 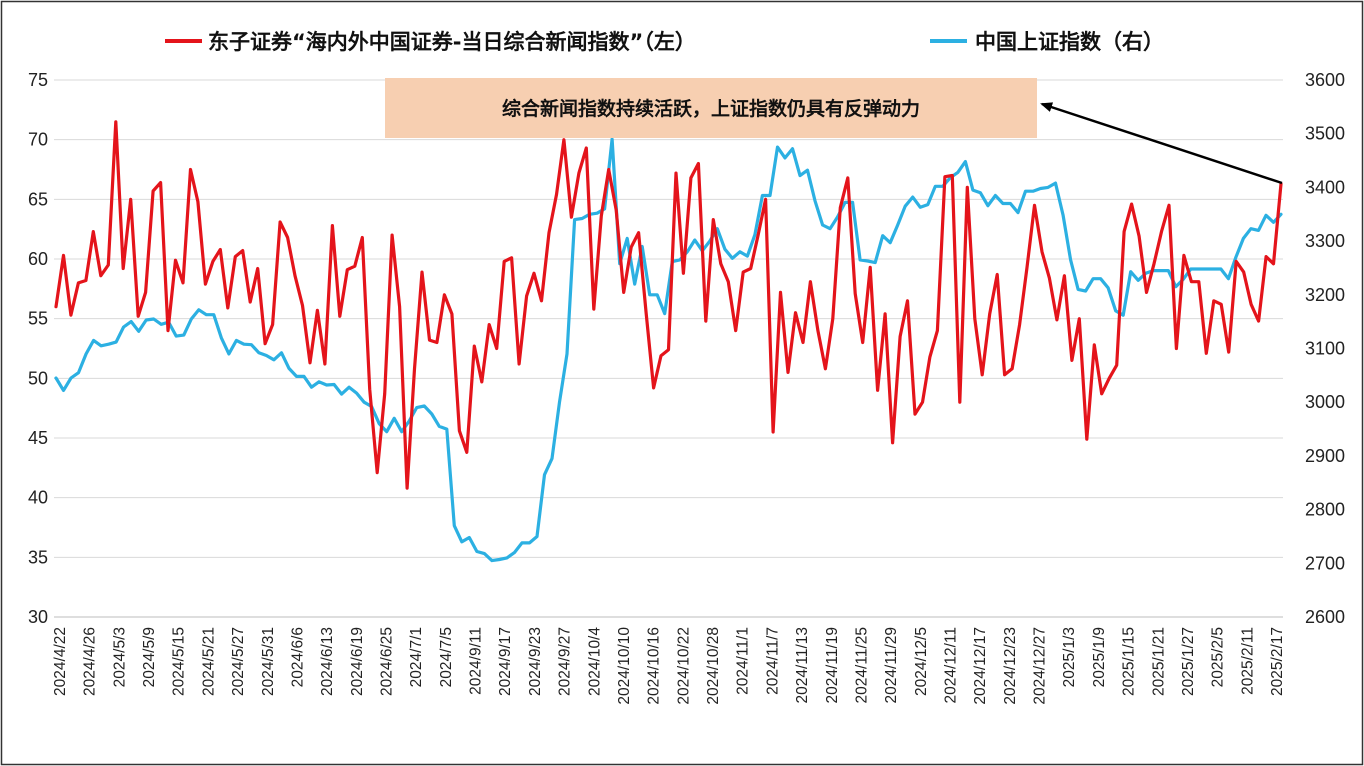 What do you see at coordinates (476, 661) in the screenshot?
I see `x-tick-label: 2024/9/11` at bounding box center [476, 661].